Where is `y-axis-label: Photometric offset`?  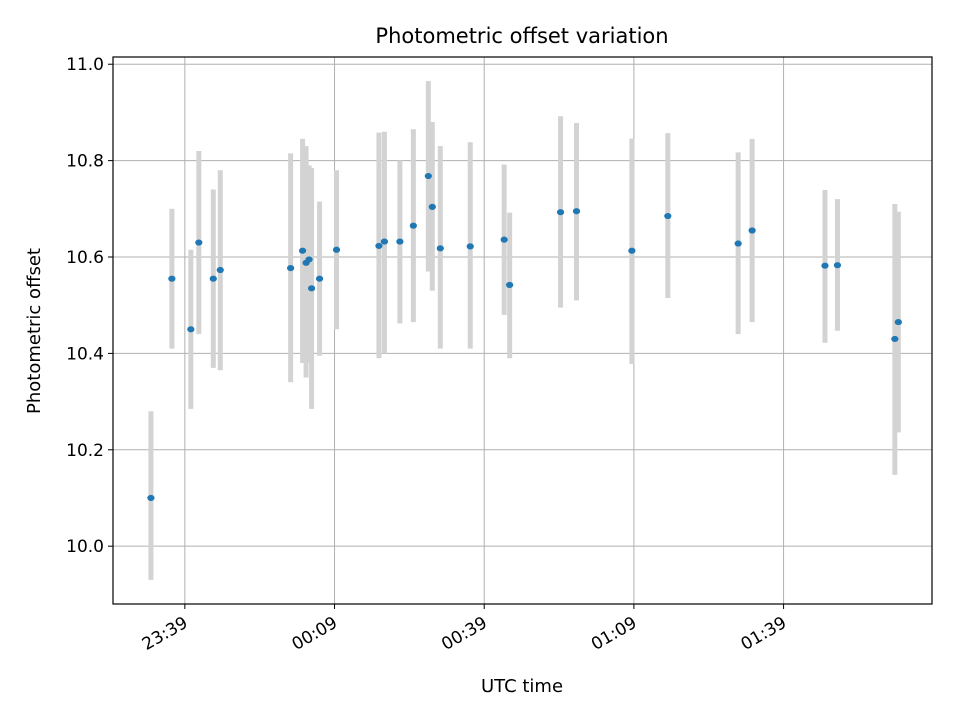 y-axis-label: Photometric offset is located at coordinates (34, 331).